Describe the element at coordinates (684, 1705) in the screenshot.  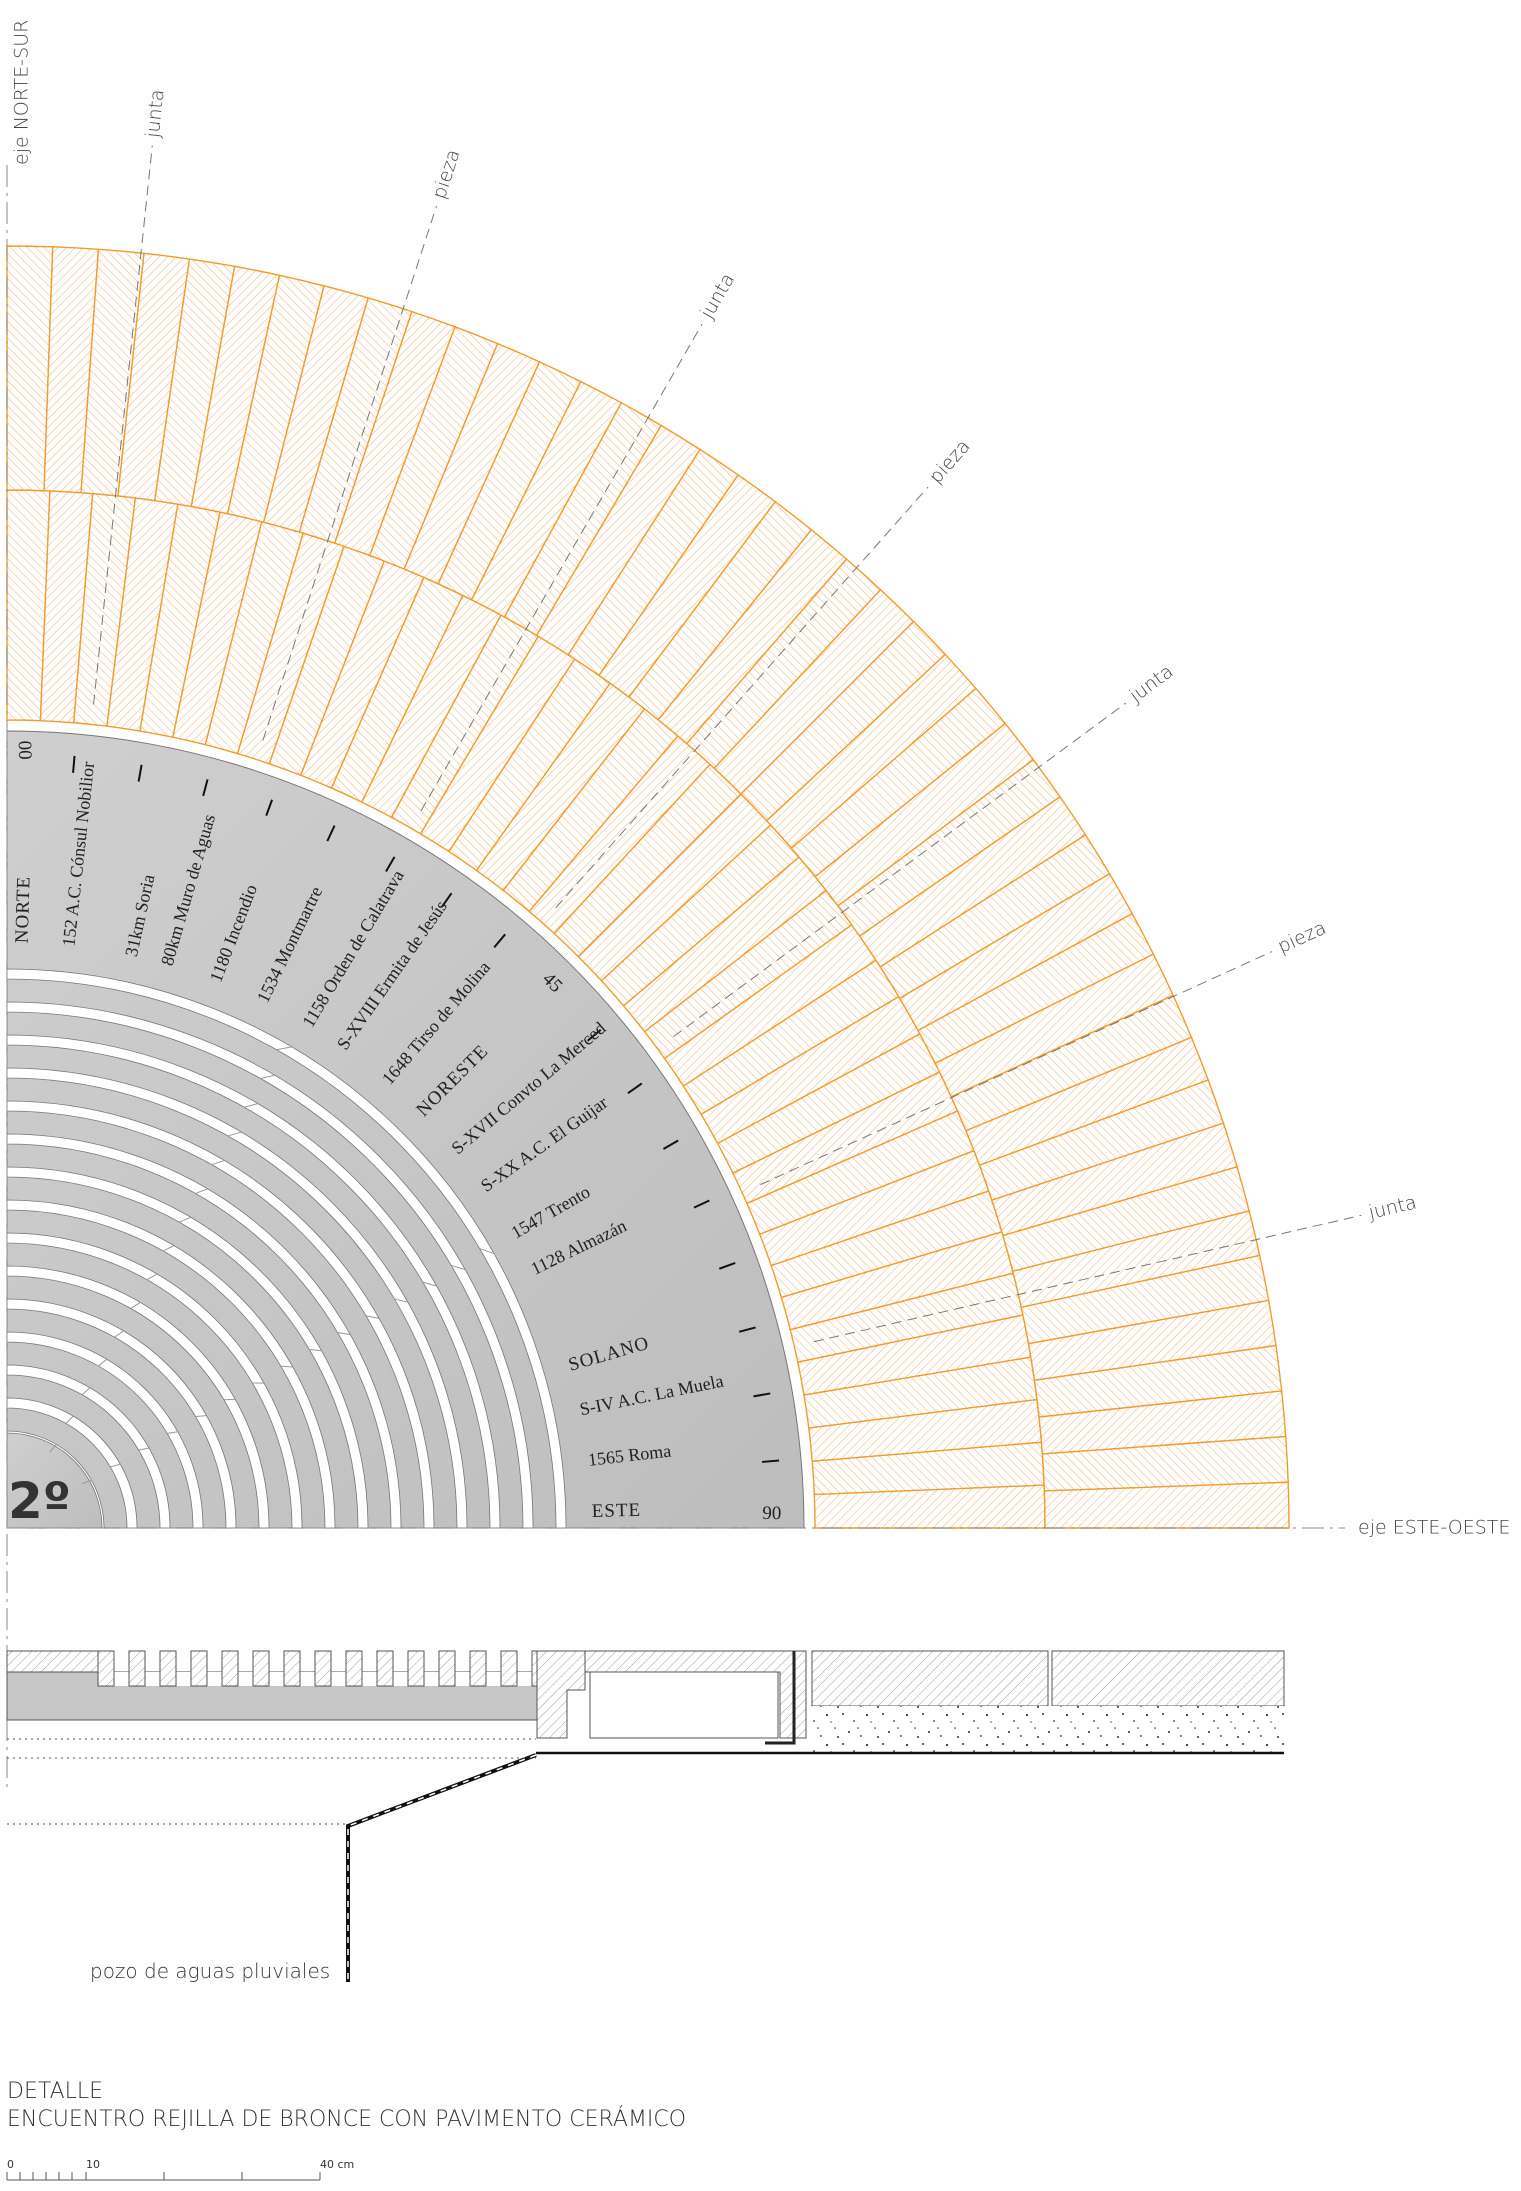
I see `channel-void` at that location.